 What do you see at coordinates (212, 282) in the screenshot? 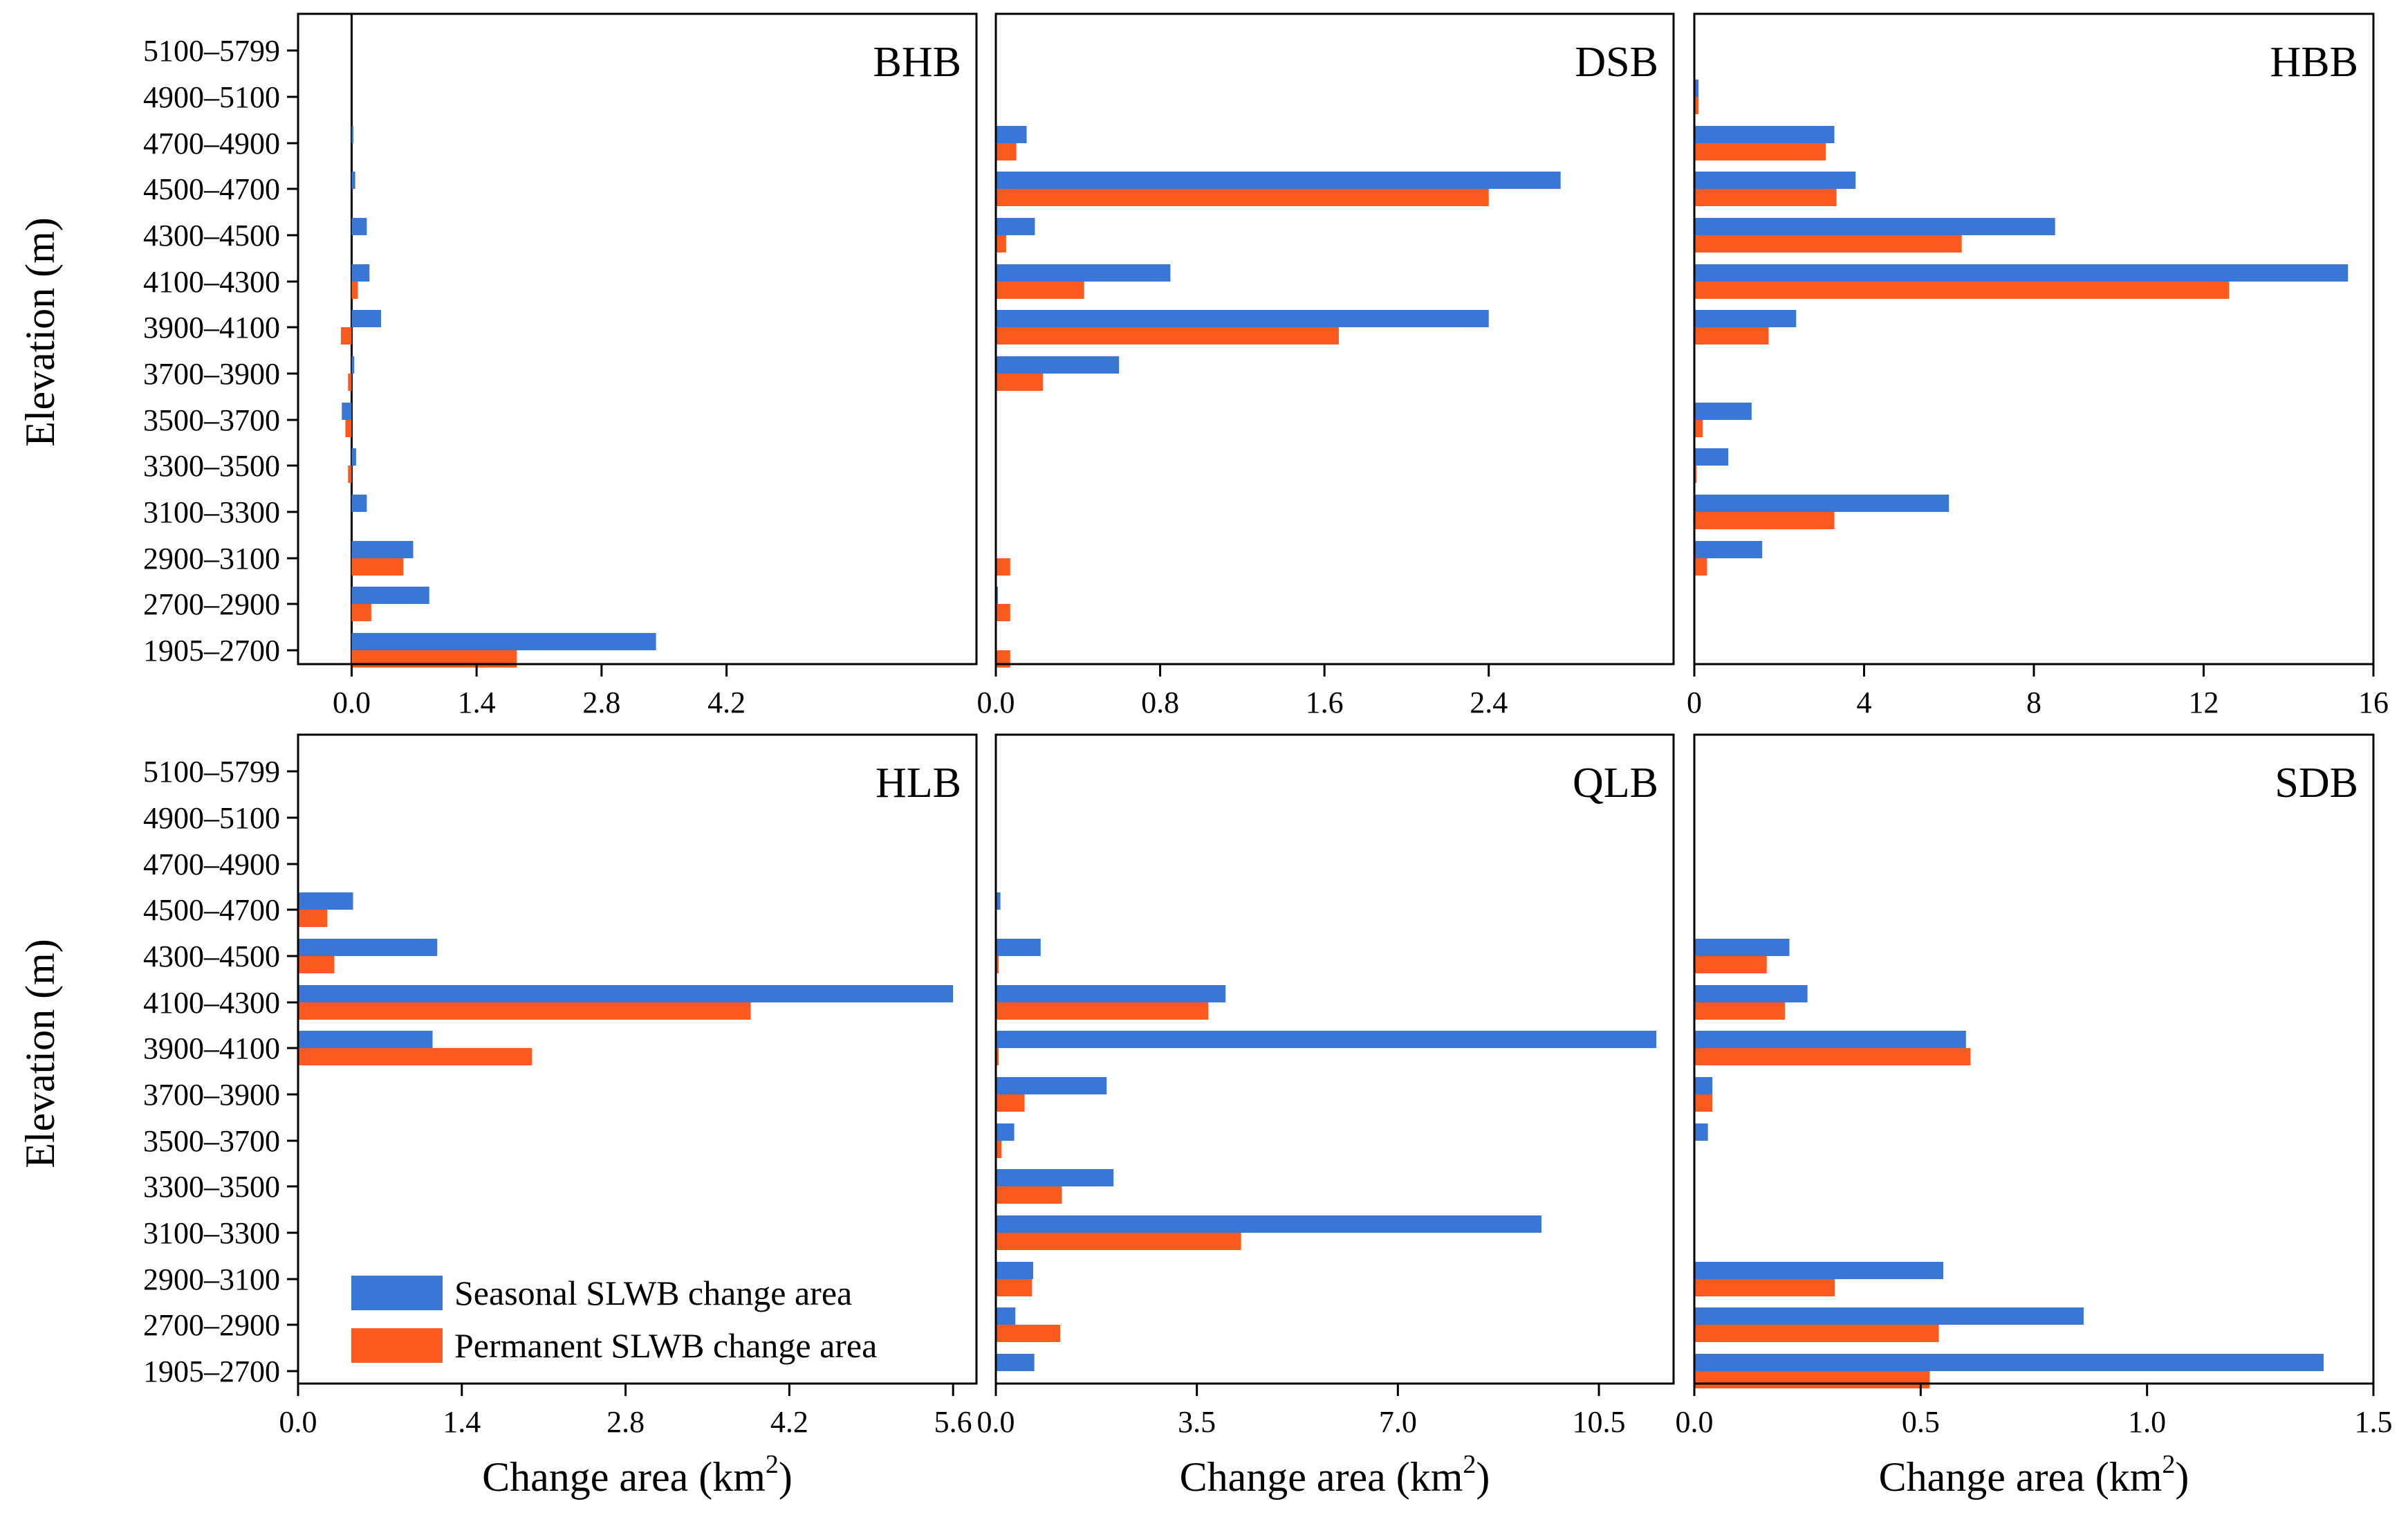
I see `category-label-bhb-8: 4100–4300` at bounding box center [212, 282].